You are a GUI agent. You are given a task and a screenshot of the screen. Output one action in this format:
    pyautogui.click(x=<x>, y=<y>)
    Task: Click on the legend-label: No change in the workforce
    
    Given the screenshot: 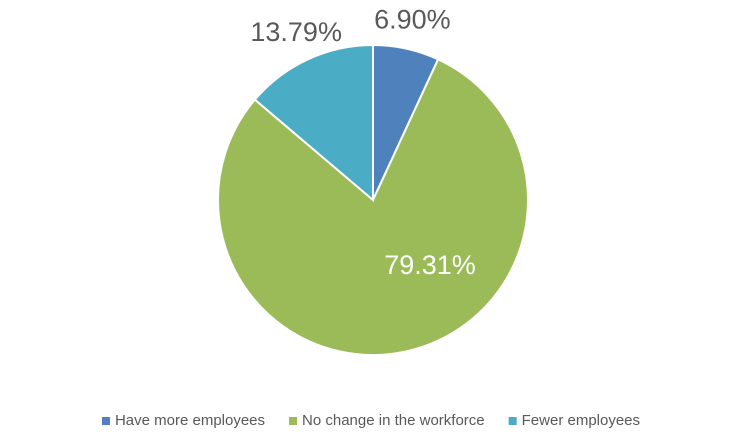 What is the action you would take?
    pyautogui.click(x=393, y=420)
    